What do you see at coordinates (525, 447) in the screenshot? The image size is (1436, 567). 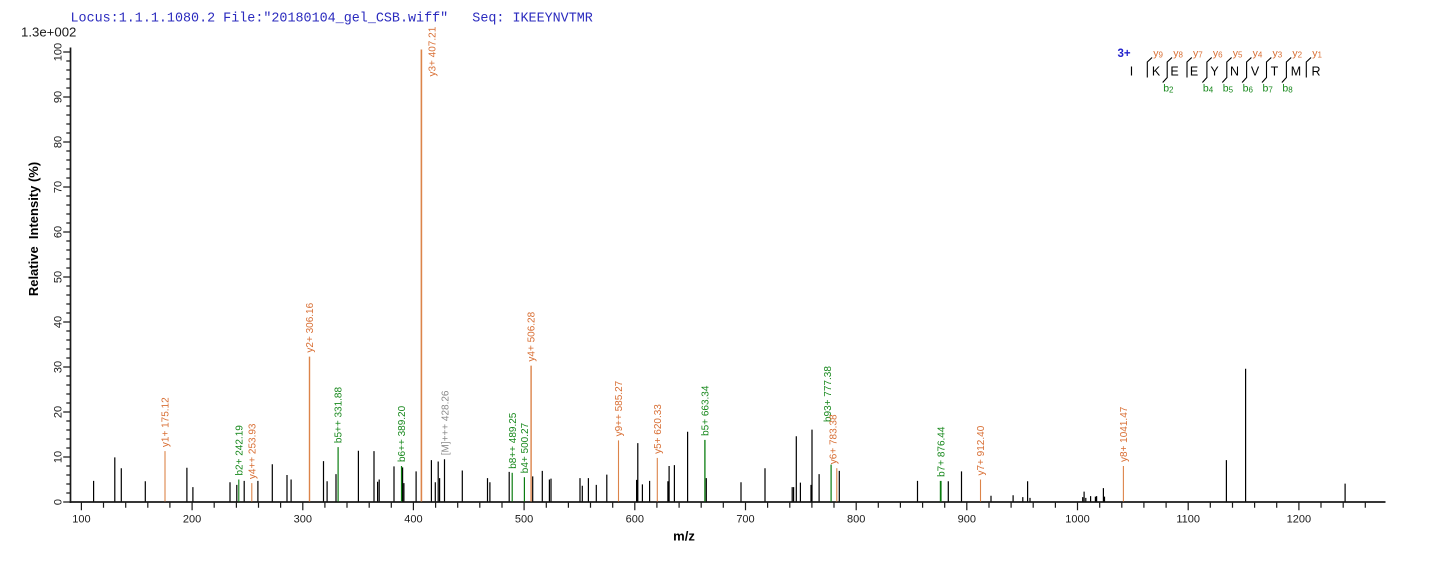 I see `svg-text: b4+ 500.27` at bounding box center [525, 447].